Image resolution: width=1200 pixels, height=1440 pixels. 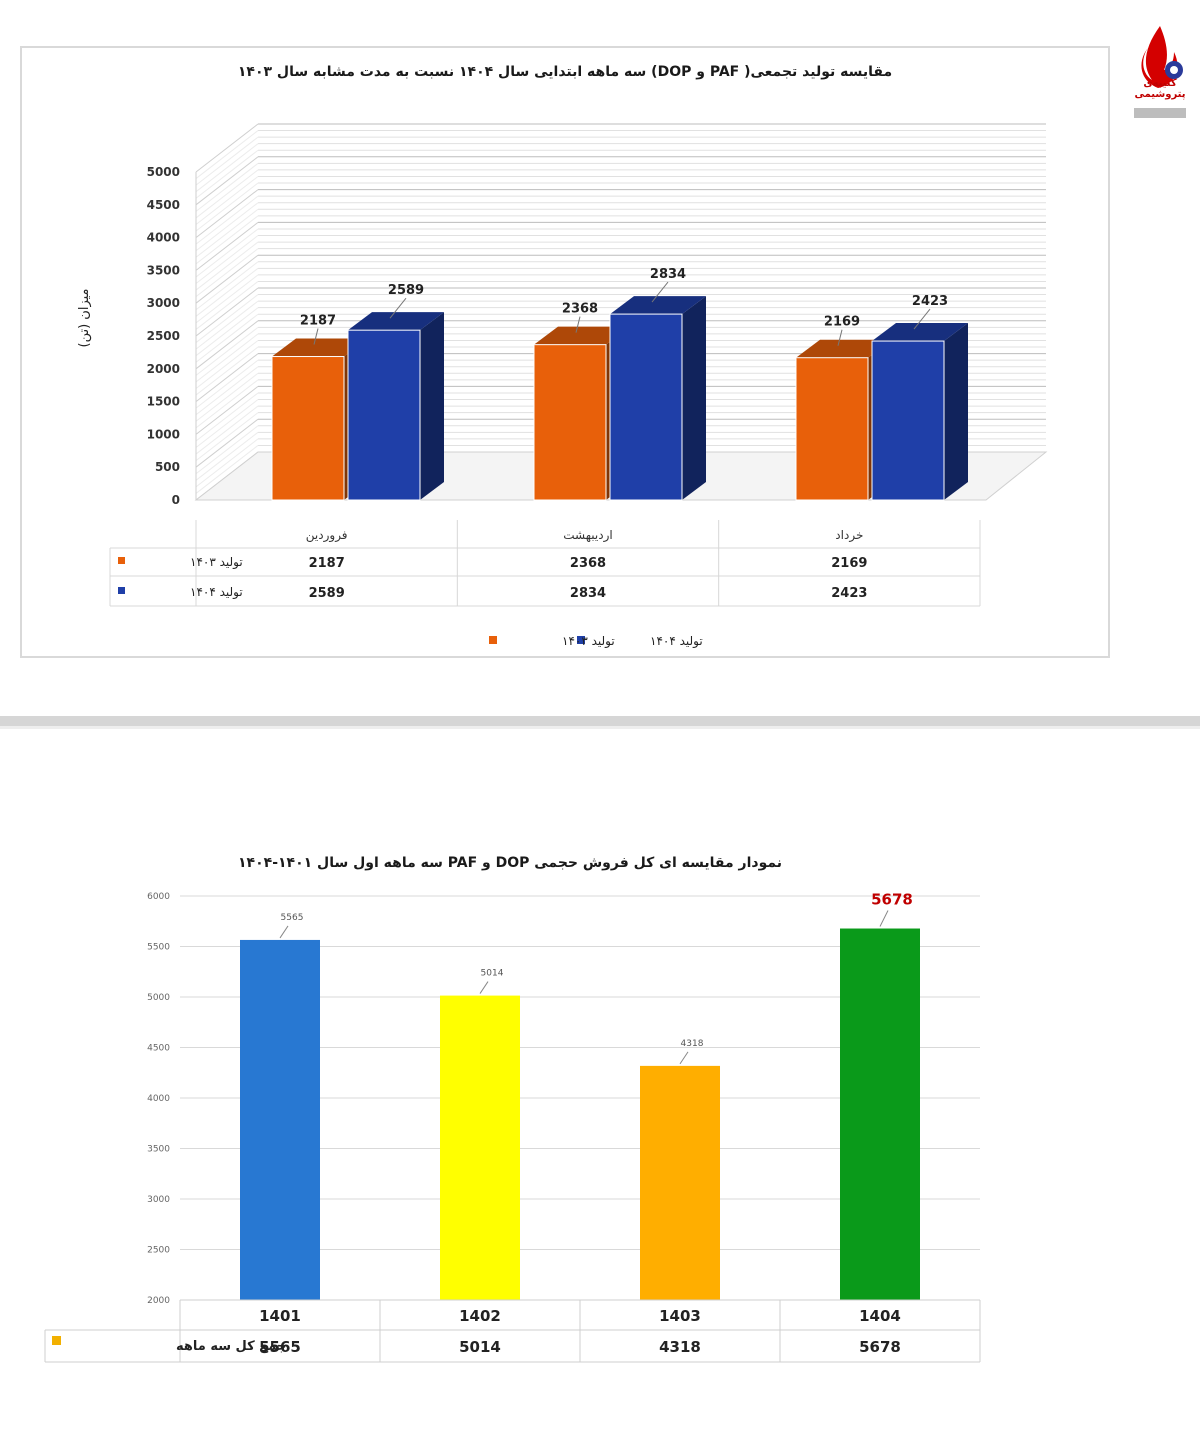 What do you see at coordinates (892, 900) in the screenshot?
I see `data-label: 5678` at bounding box center [892, 900].